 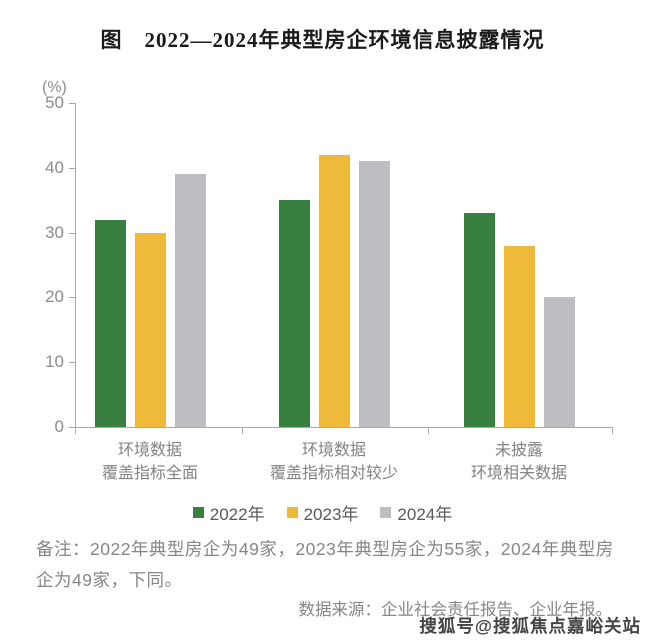 What do you see at coordinates (344, 427) in the screenshot?
I see `x-axis-line` at bounding box center [344, 427].